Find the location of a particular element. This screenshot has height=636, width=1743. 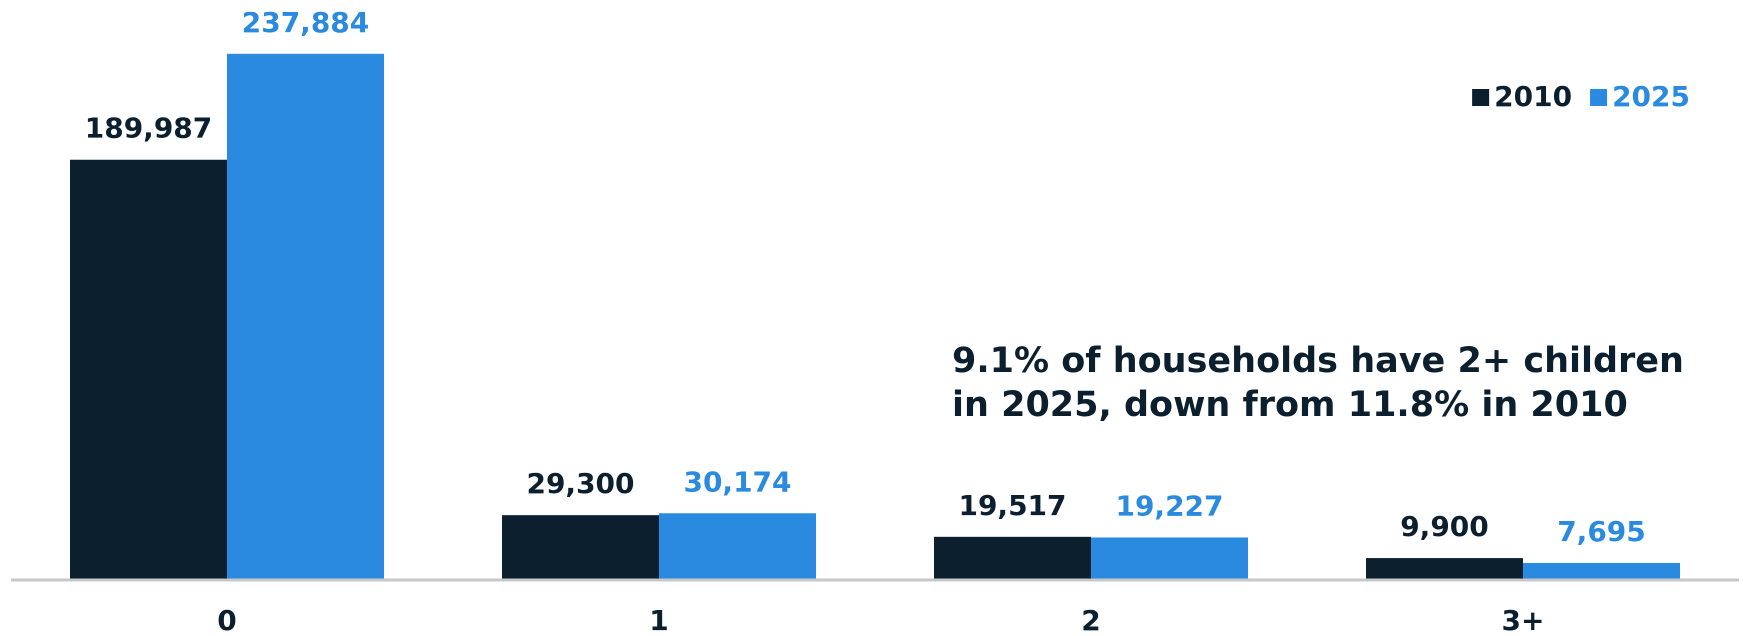

value-label: 9,900 is located at coordinates (1444, 526).